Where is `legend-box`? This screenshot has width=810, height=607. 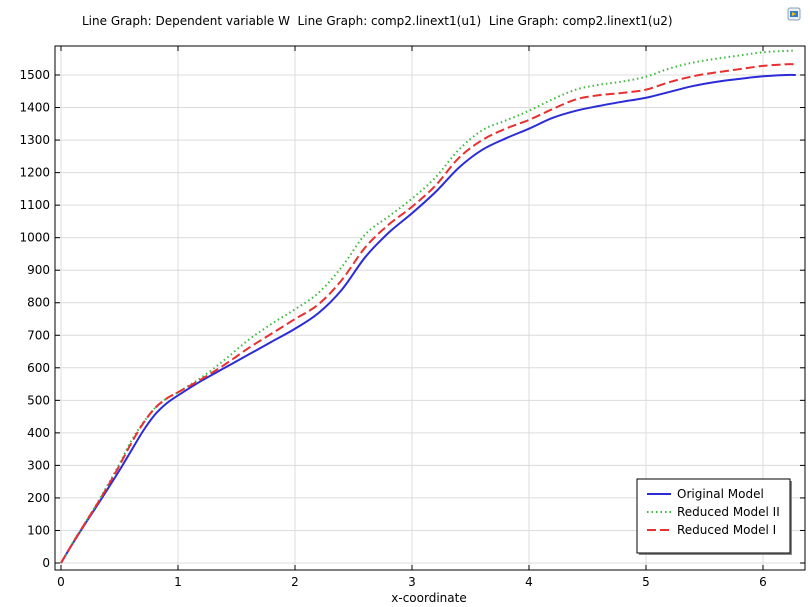
legend-box is located at coordinates (713, 516).